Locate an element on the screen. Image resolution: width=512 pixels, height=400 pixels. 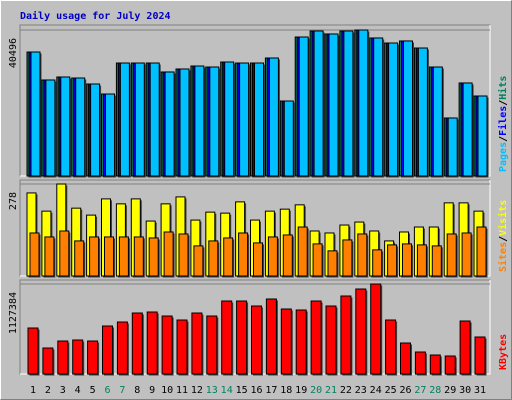
x-tick-label: 28 is located at coordinates (435, 390).